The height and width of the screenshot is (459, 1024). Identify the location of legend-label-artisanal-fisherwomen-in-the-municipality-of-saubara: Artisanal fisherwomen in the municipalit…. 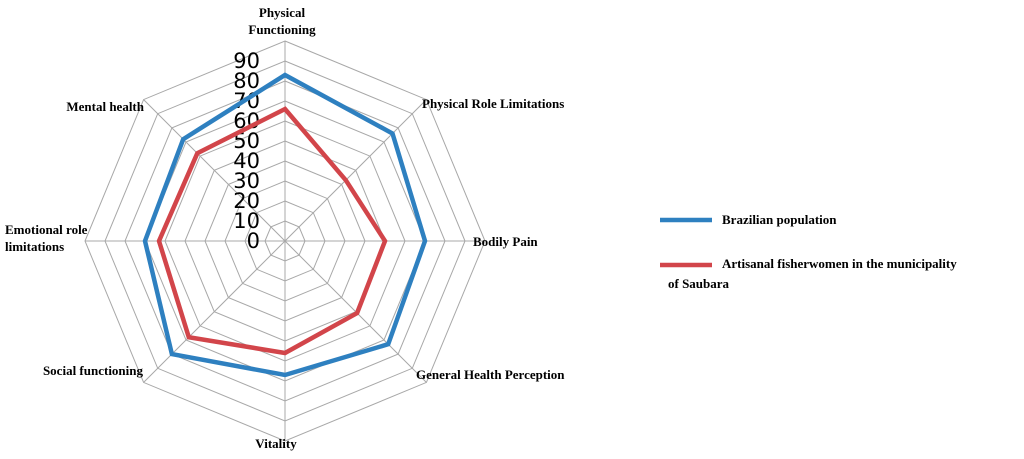
(812, 273).